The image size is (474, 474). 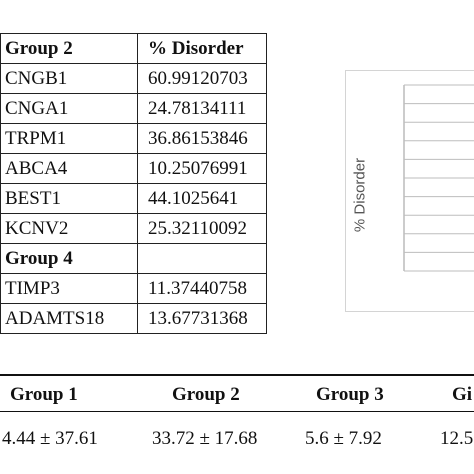 I want to click on table-header-row: Group 2 % Disorder, so click(x=133, y=48).